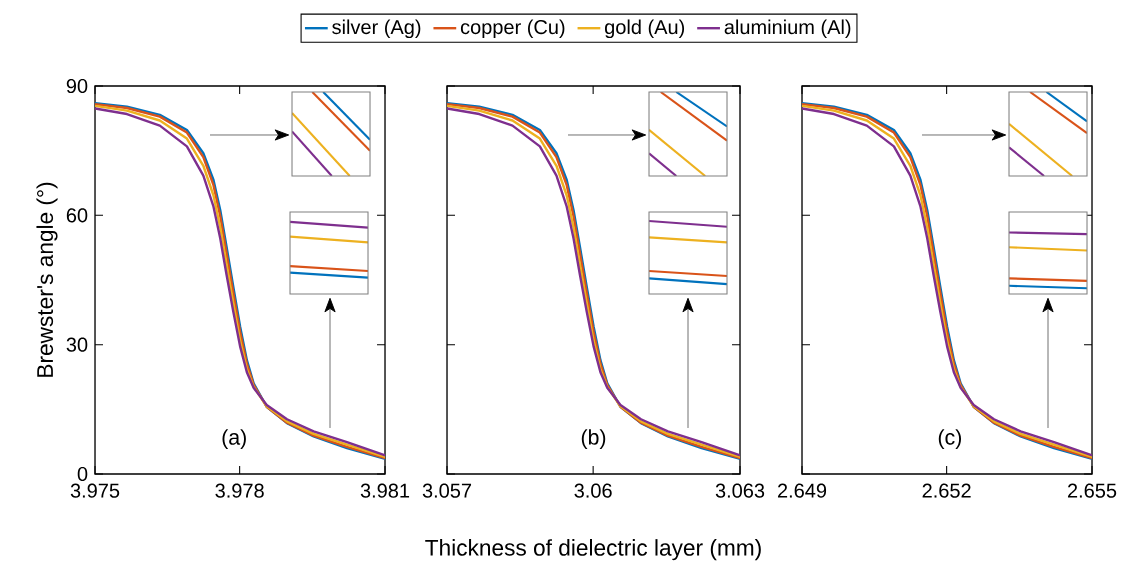 This screenshot has width=1137, height=567. What do you see at coordinates (946, 490) in the screenshot?
I see `x-tick-label: 2.652` at bounding box center [946, 490].